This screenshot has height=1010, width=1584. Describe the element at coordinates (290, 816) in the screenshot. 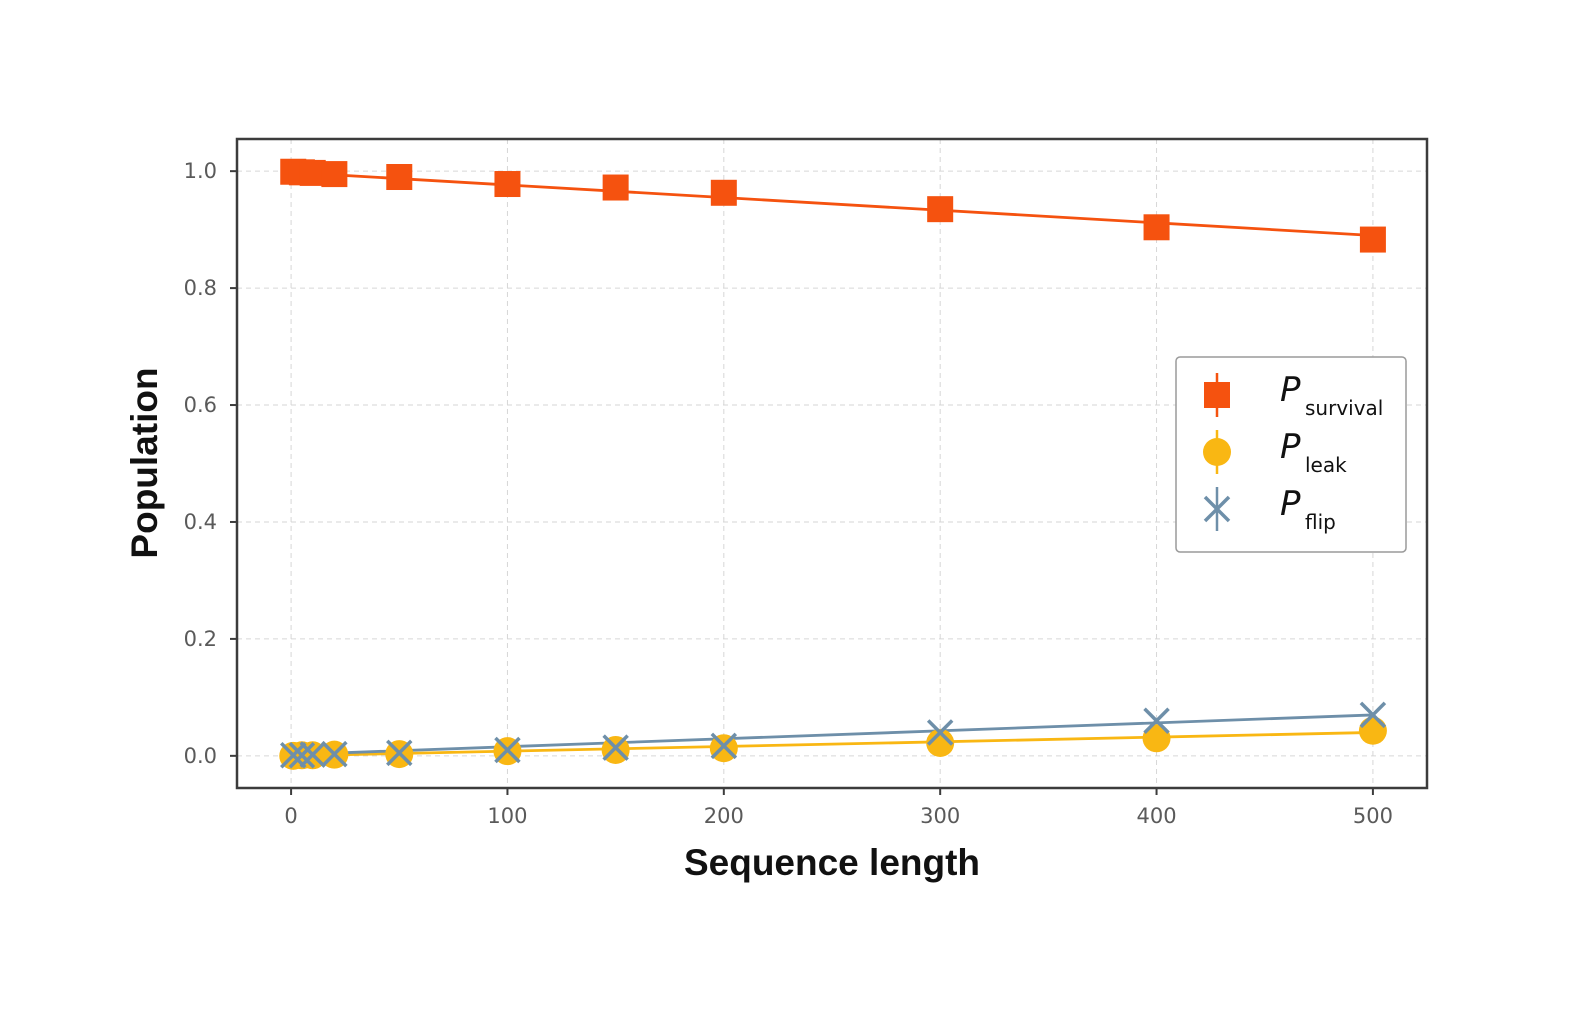

I see `x-tick-label: 0` at that location.